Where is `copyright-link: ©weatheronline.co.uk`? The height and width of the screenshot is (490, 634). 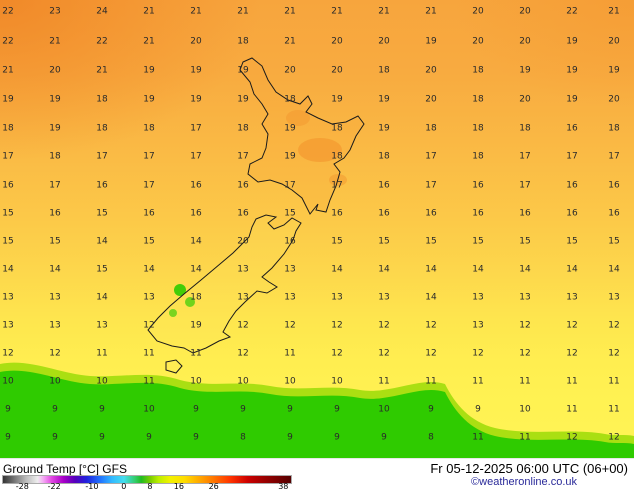
copyright-link: ©weatheronline.co.uk is located at coordinates (524, 482).